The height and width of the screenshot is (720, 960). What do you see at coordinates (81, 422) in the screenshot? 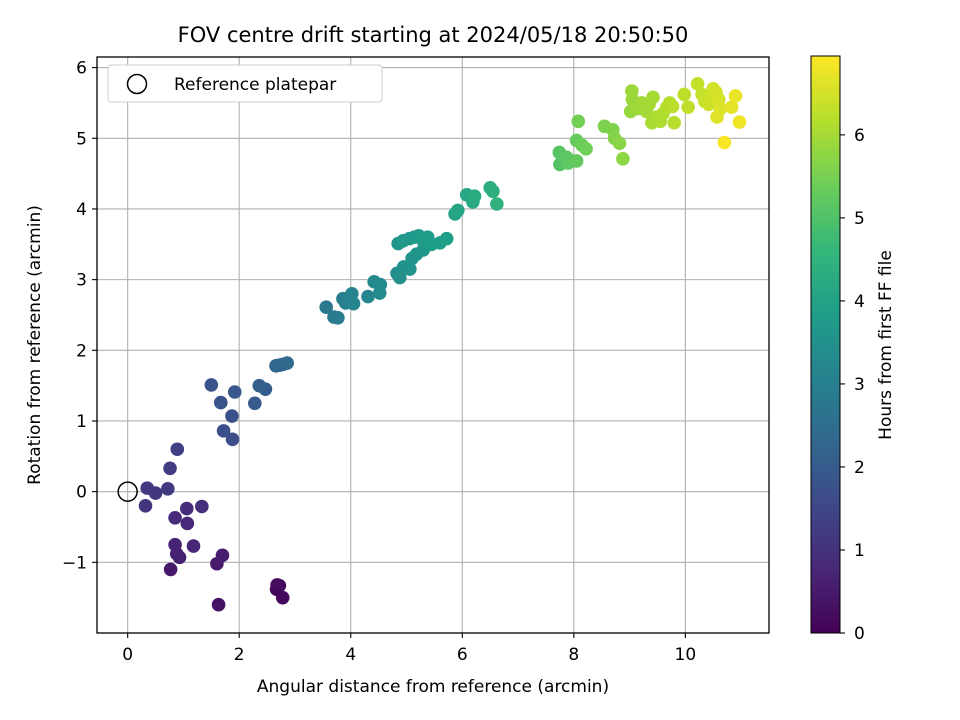
I see `y-tick-label: 1` at bounding box center [81, 422].